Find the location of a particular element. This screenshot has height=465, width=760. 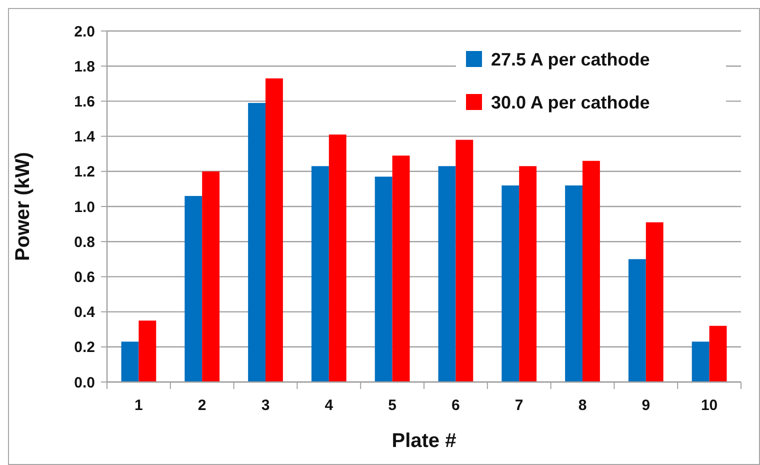

x-tick-label: 6 is located at coordinates (456, 405).